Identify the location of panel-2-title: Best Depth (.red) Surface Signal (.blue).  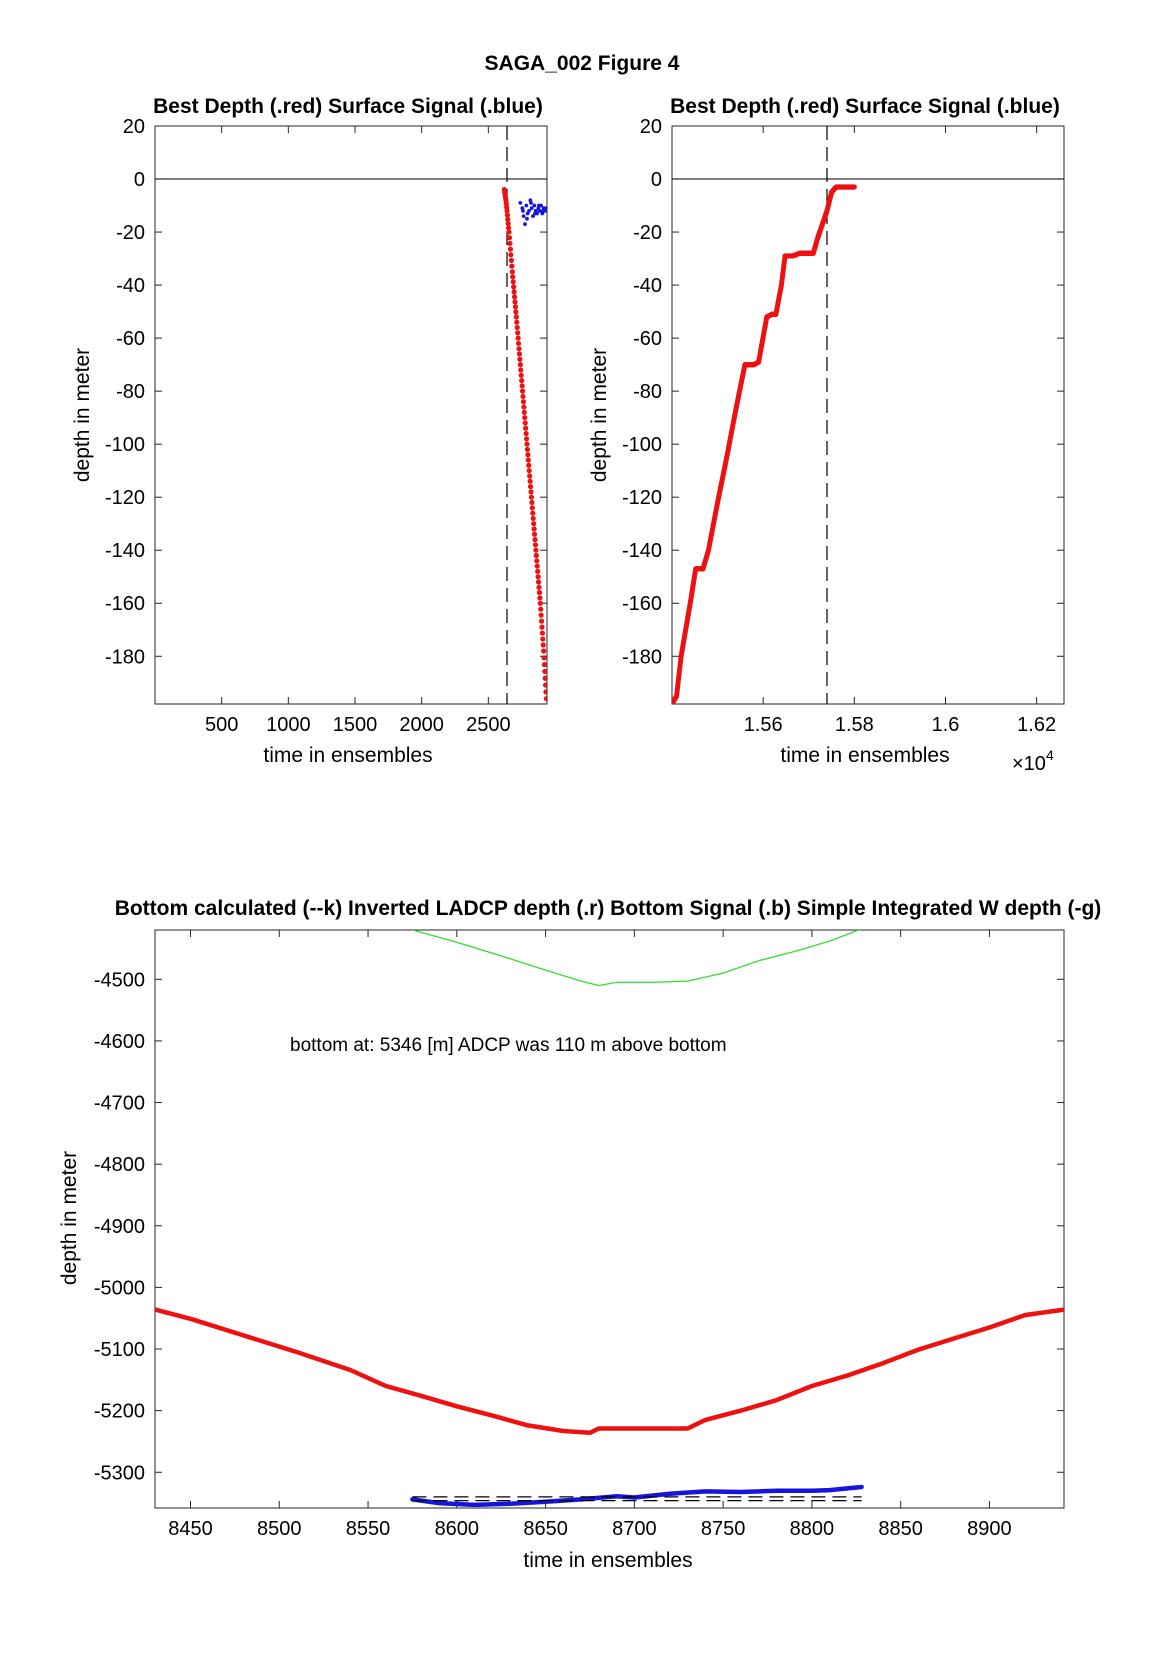
(865, 106).